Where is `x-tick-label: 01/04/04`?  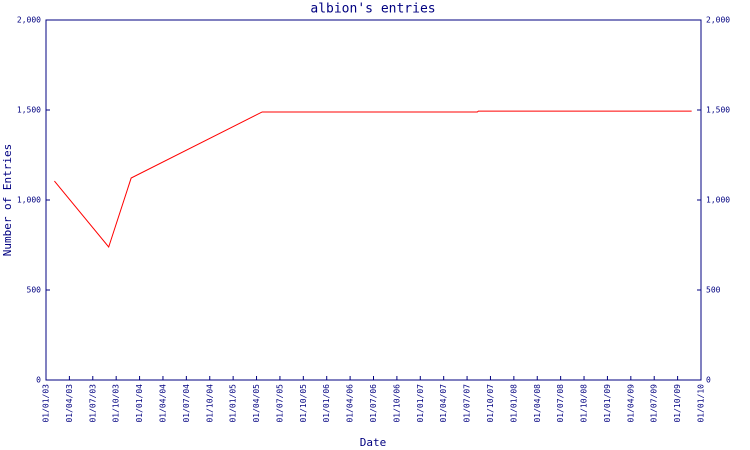
x-tick-label: 01/04/04 is located at coordinates (162, 403).